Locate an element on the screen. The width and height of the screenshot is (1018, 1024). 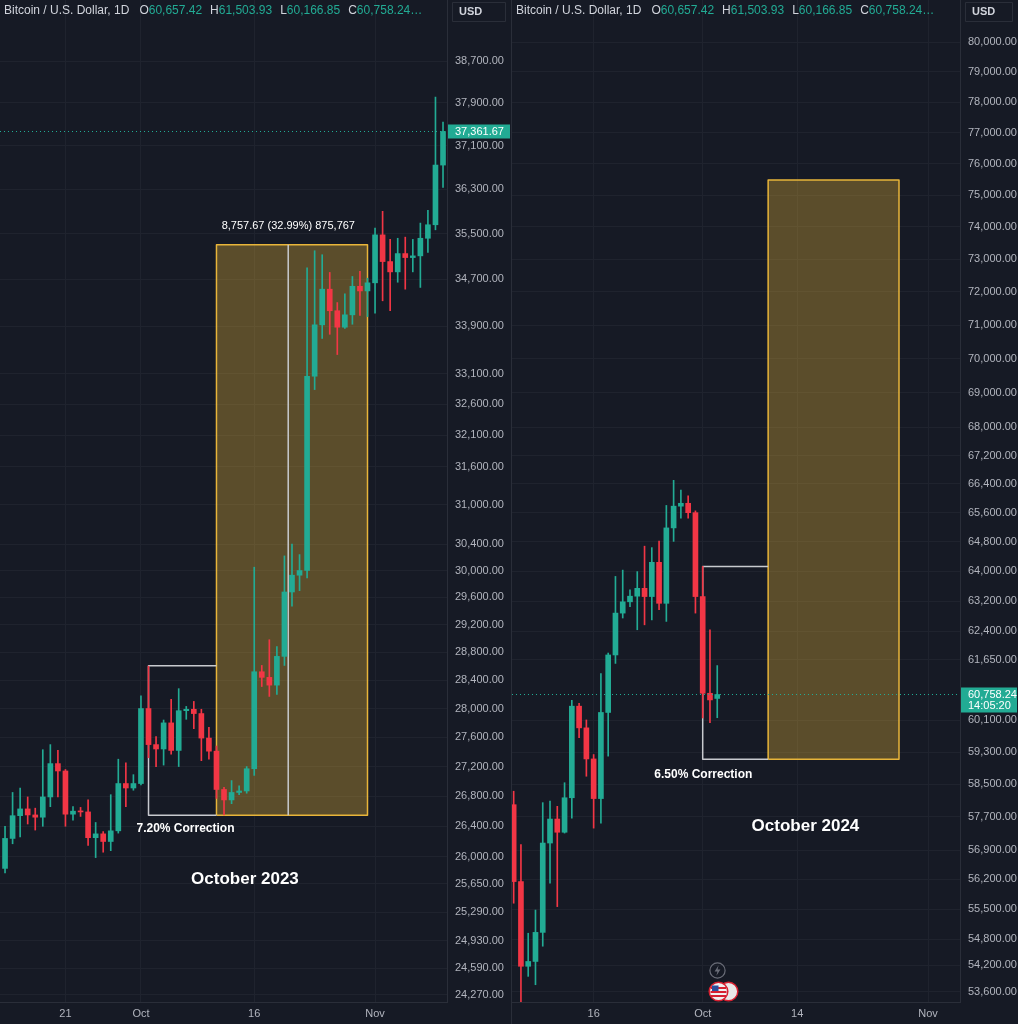
y-tick-label: 56,900.00 is located at coordinates (992, 849).